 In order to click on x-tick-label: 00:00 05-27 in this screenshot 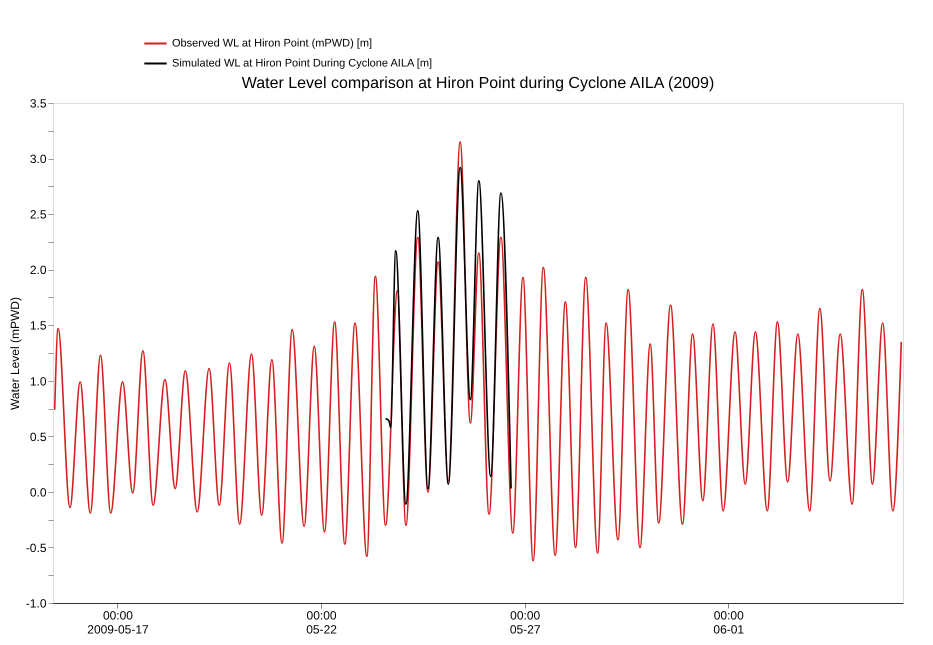, I will do `click(525, 622)`.